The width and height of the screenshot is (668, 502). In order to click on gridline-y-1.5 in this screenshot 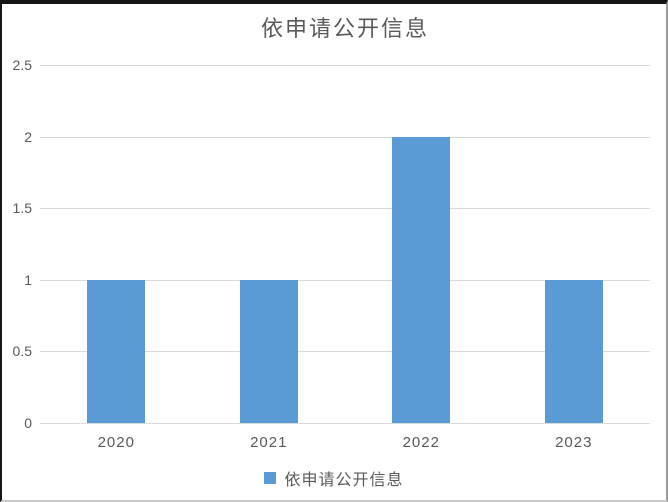, I will do `click(345, 209)`.